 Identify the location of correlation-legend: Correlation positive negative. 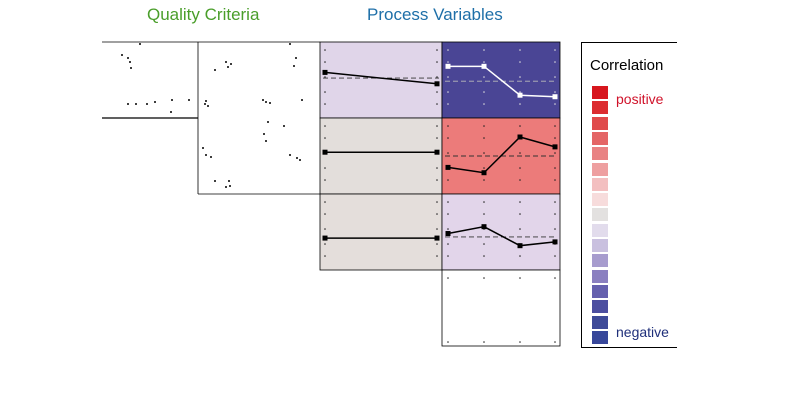
(629, 195).